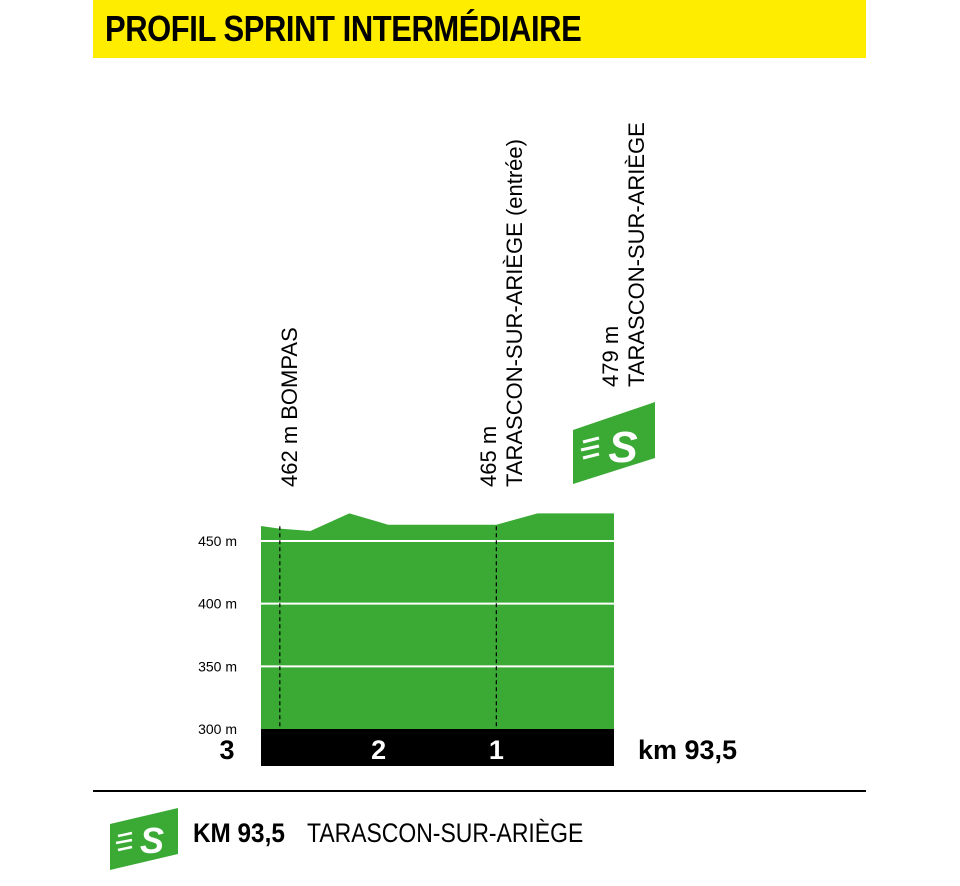 This screenshot has height=886, width=960. I want to click on marker-label-group: 462 m BOMPAS, so click(289, 407).